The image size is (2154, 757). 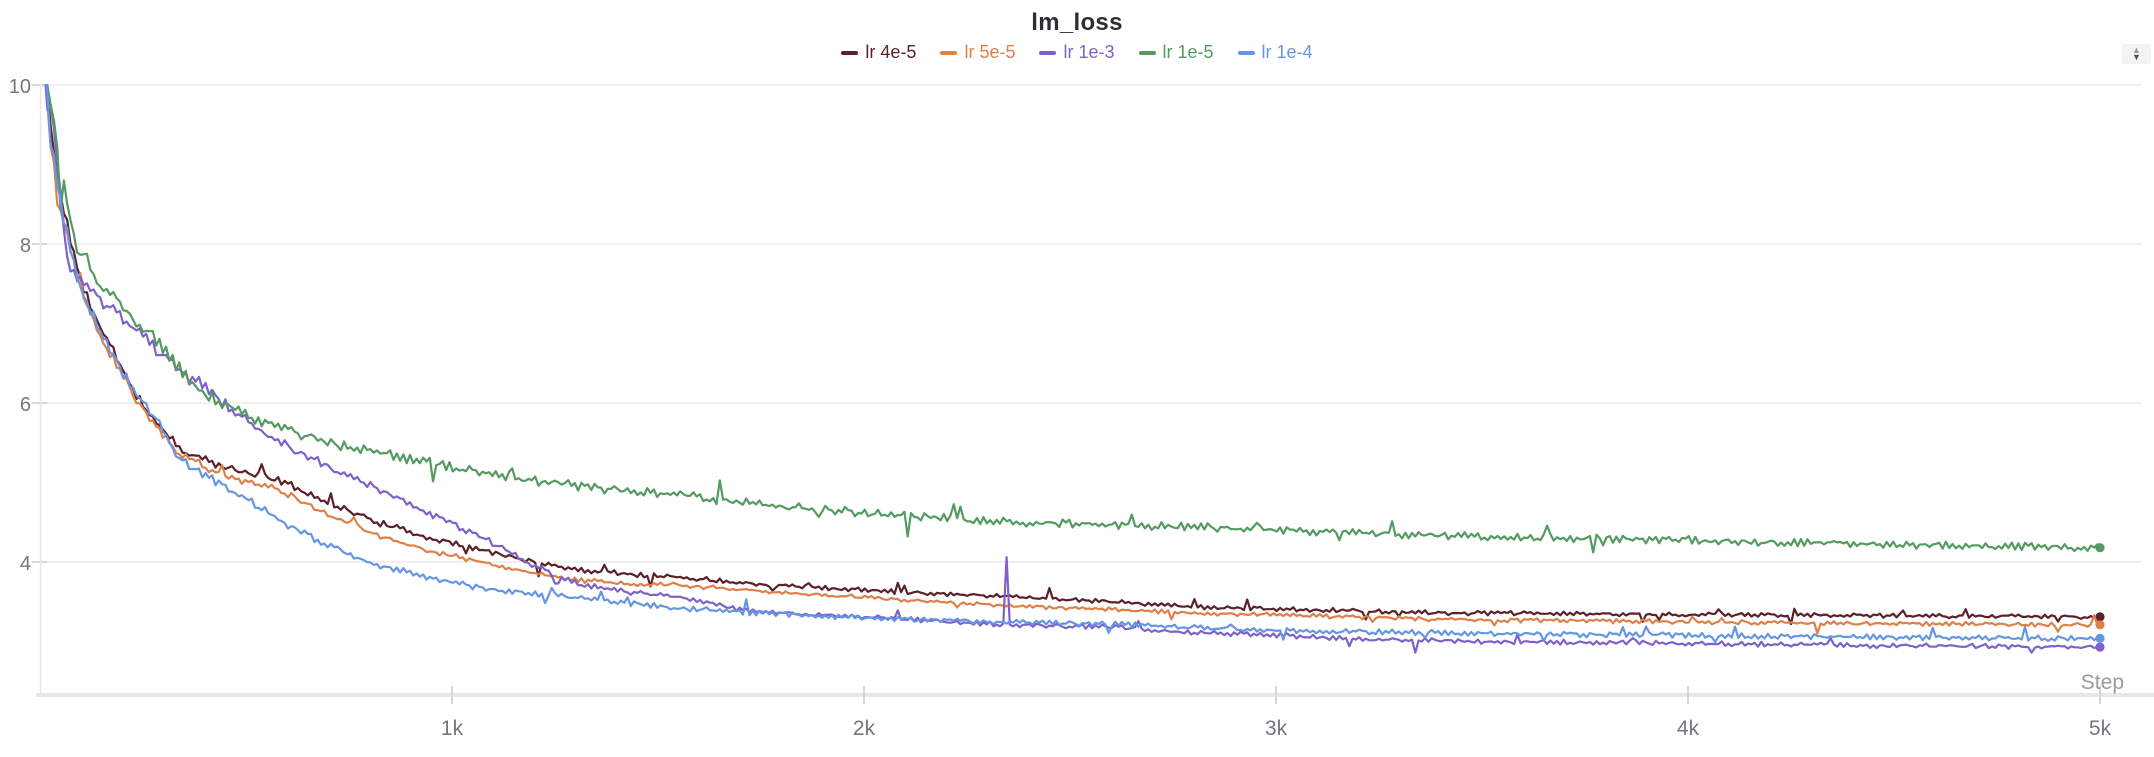 I want to click on x-tick-label: 1k, so click(x=452, y=728).